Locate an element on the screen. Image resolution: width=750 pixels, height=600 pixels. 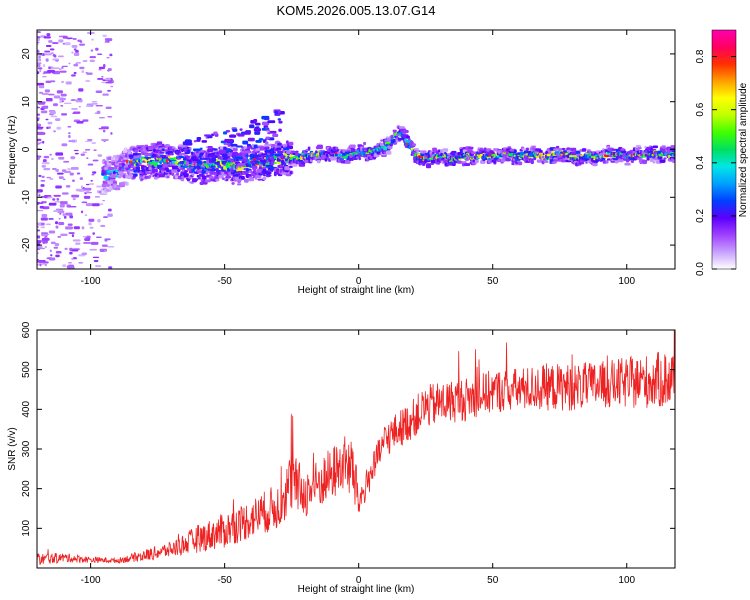
spectrogram-y-label: Frequency (Hz) is located at coordinates (12, 150).